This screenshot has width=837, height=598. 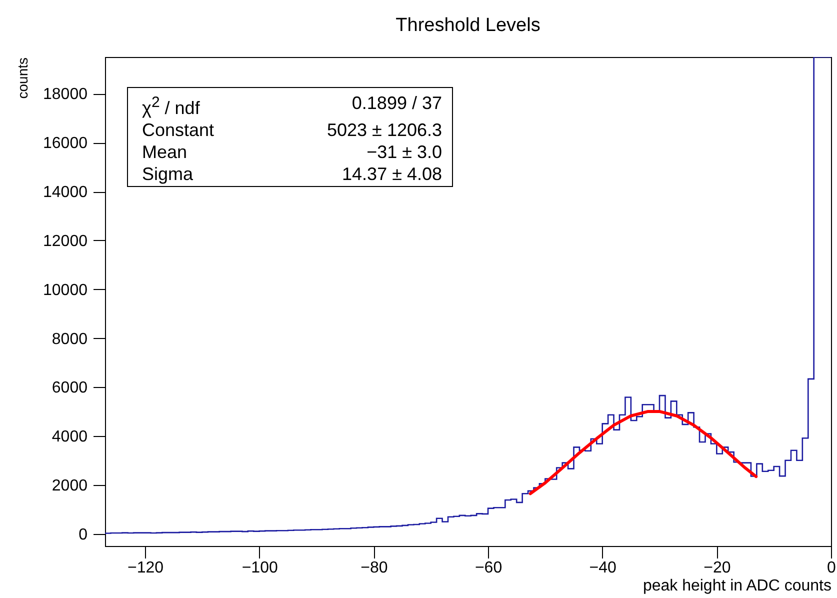 I want to click on y-tick-label: 2000, so click(x=70, y=486).